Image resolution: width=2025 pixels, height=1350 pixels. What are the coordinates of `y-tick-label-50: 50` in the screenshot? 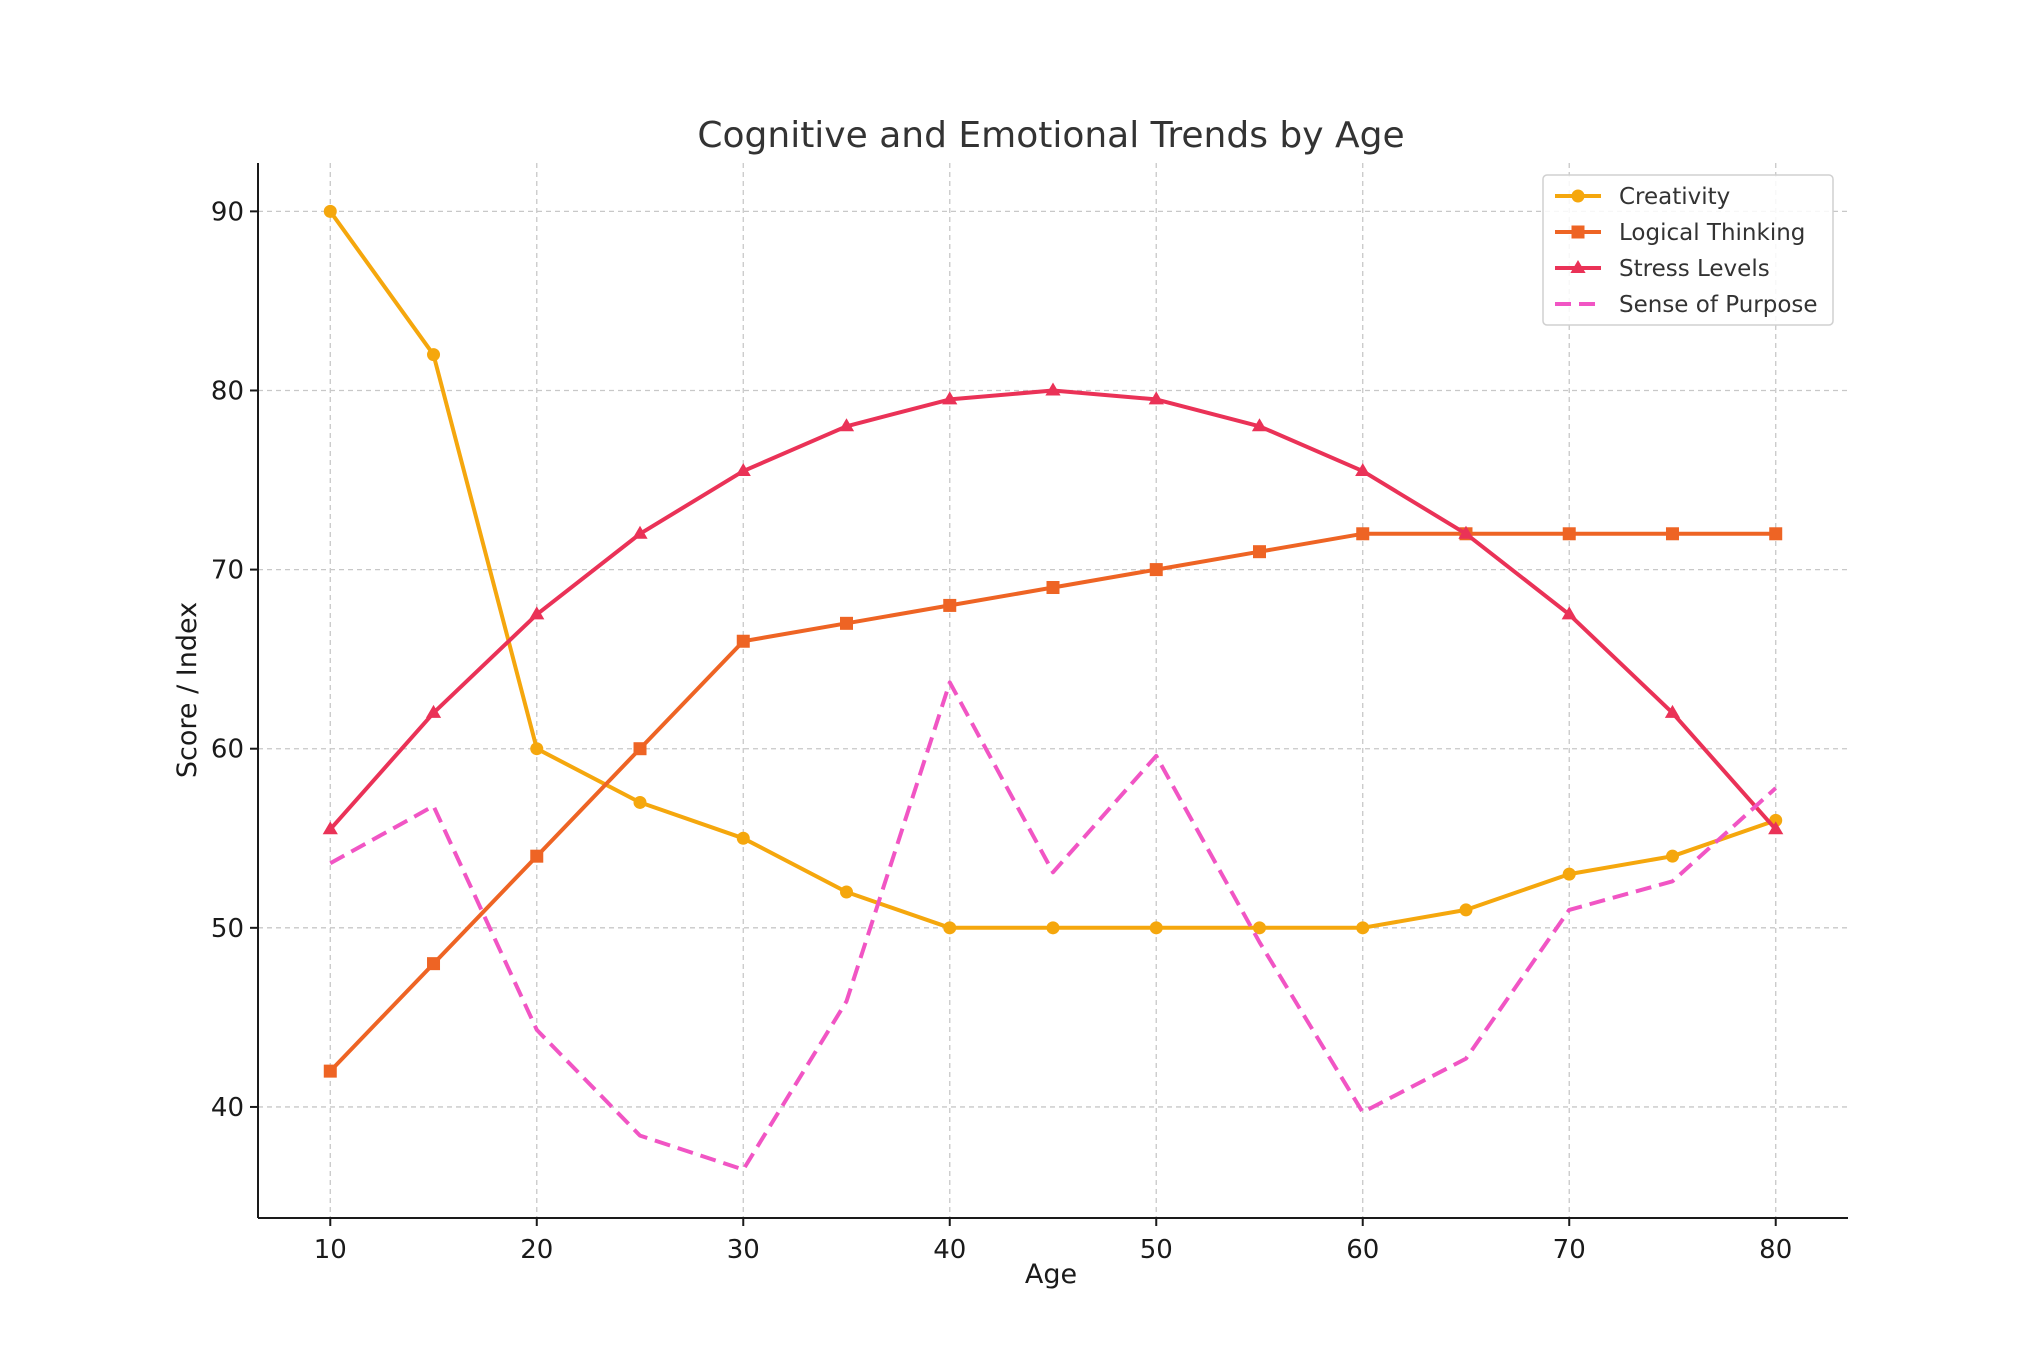 It's located at (227, 929).